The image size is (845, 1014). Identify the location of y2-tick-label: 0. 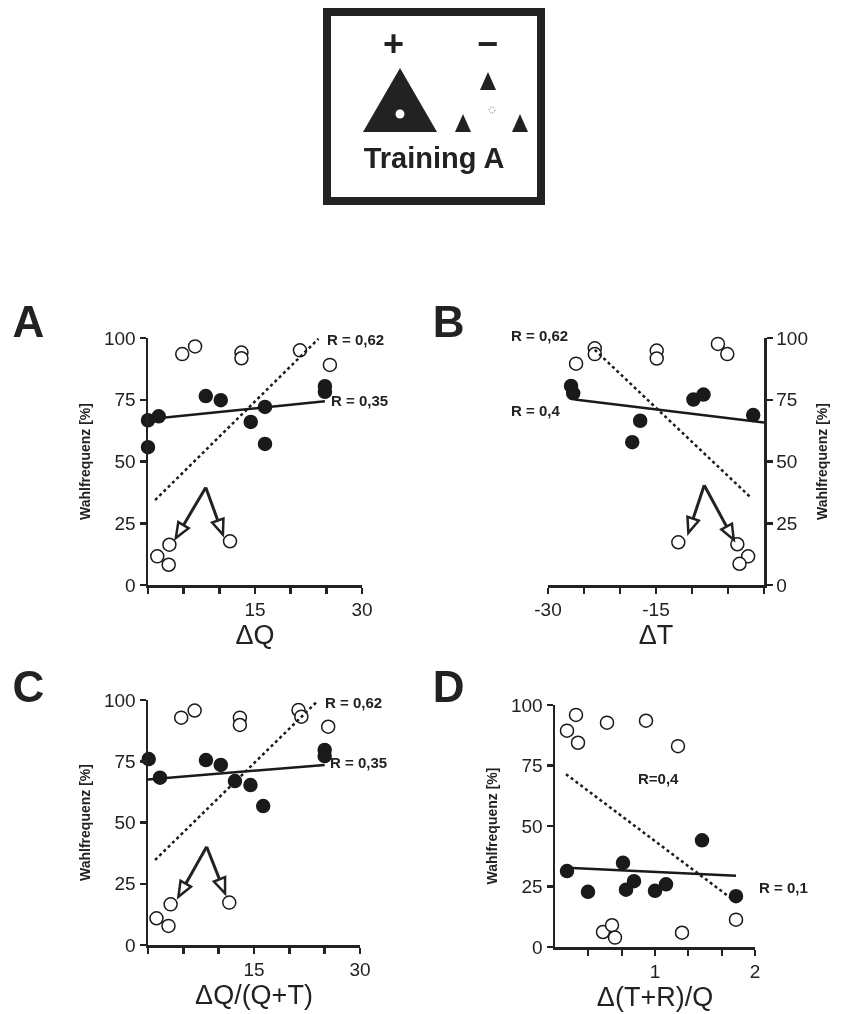
(781, 585).